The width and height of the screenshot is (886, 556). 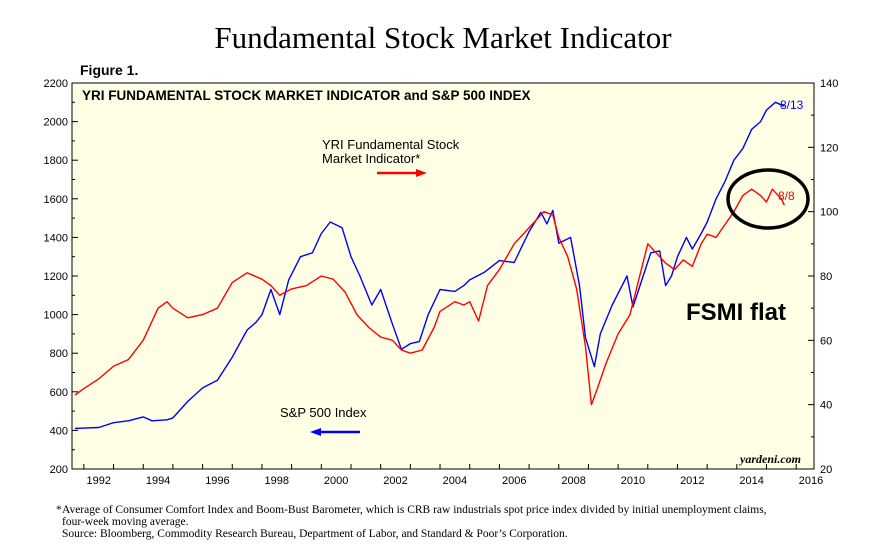 I want to click on sp-arrow-icon, so click(x=335, y=432).